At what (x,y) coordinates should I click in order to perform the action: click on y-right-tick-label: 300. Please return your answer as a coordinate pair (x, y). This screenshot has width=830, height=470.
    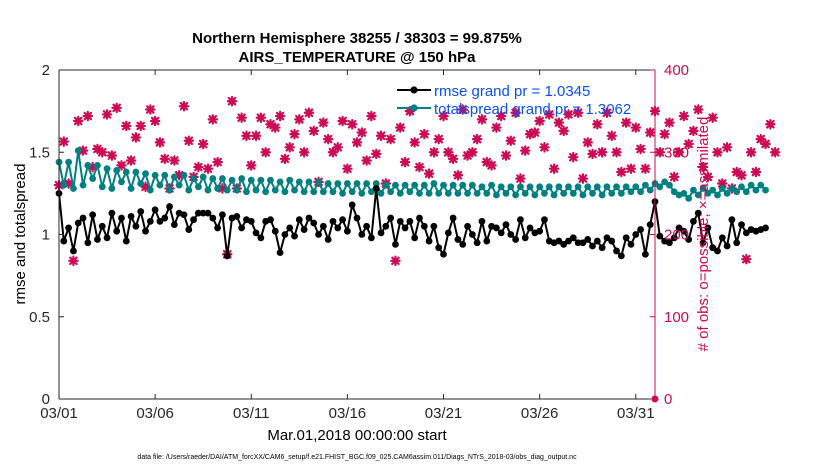
    Looking at the image, I should click on (676, 152).